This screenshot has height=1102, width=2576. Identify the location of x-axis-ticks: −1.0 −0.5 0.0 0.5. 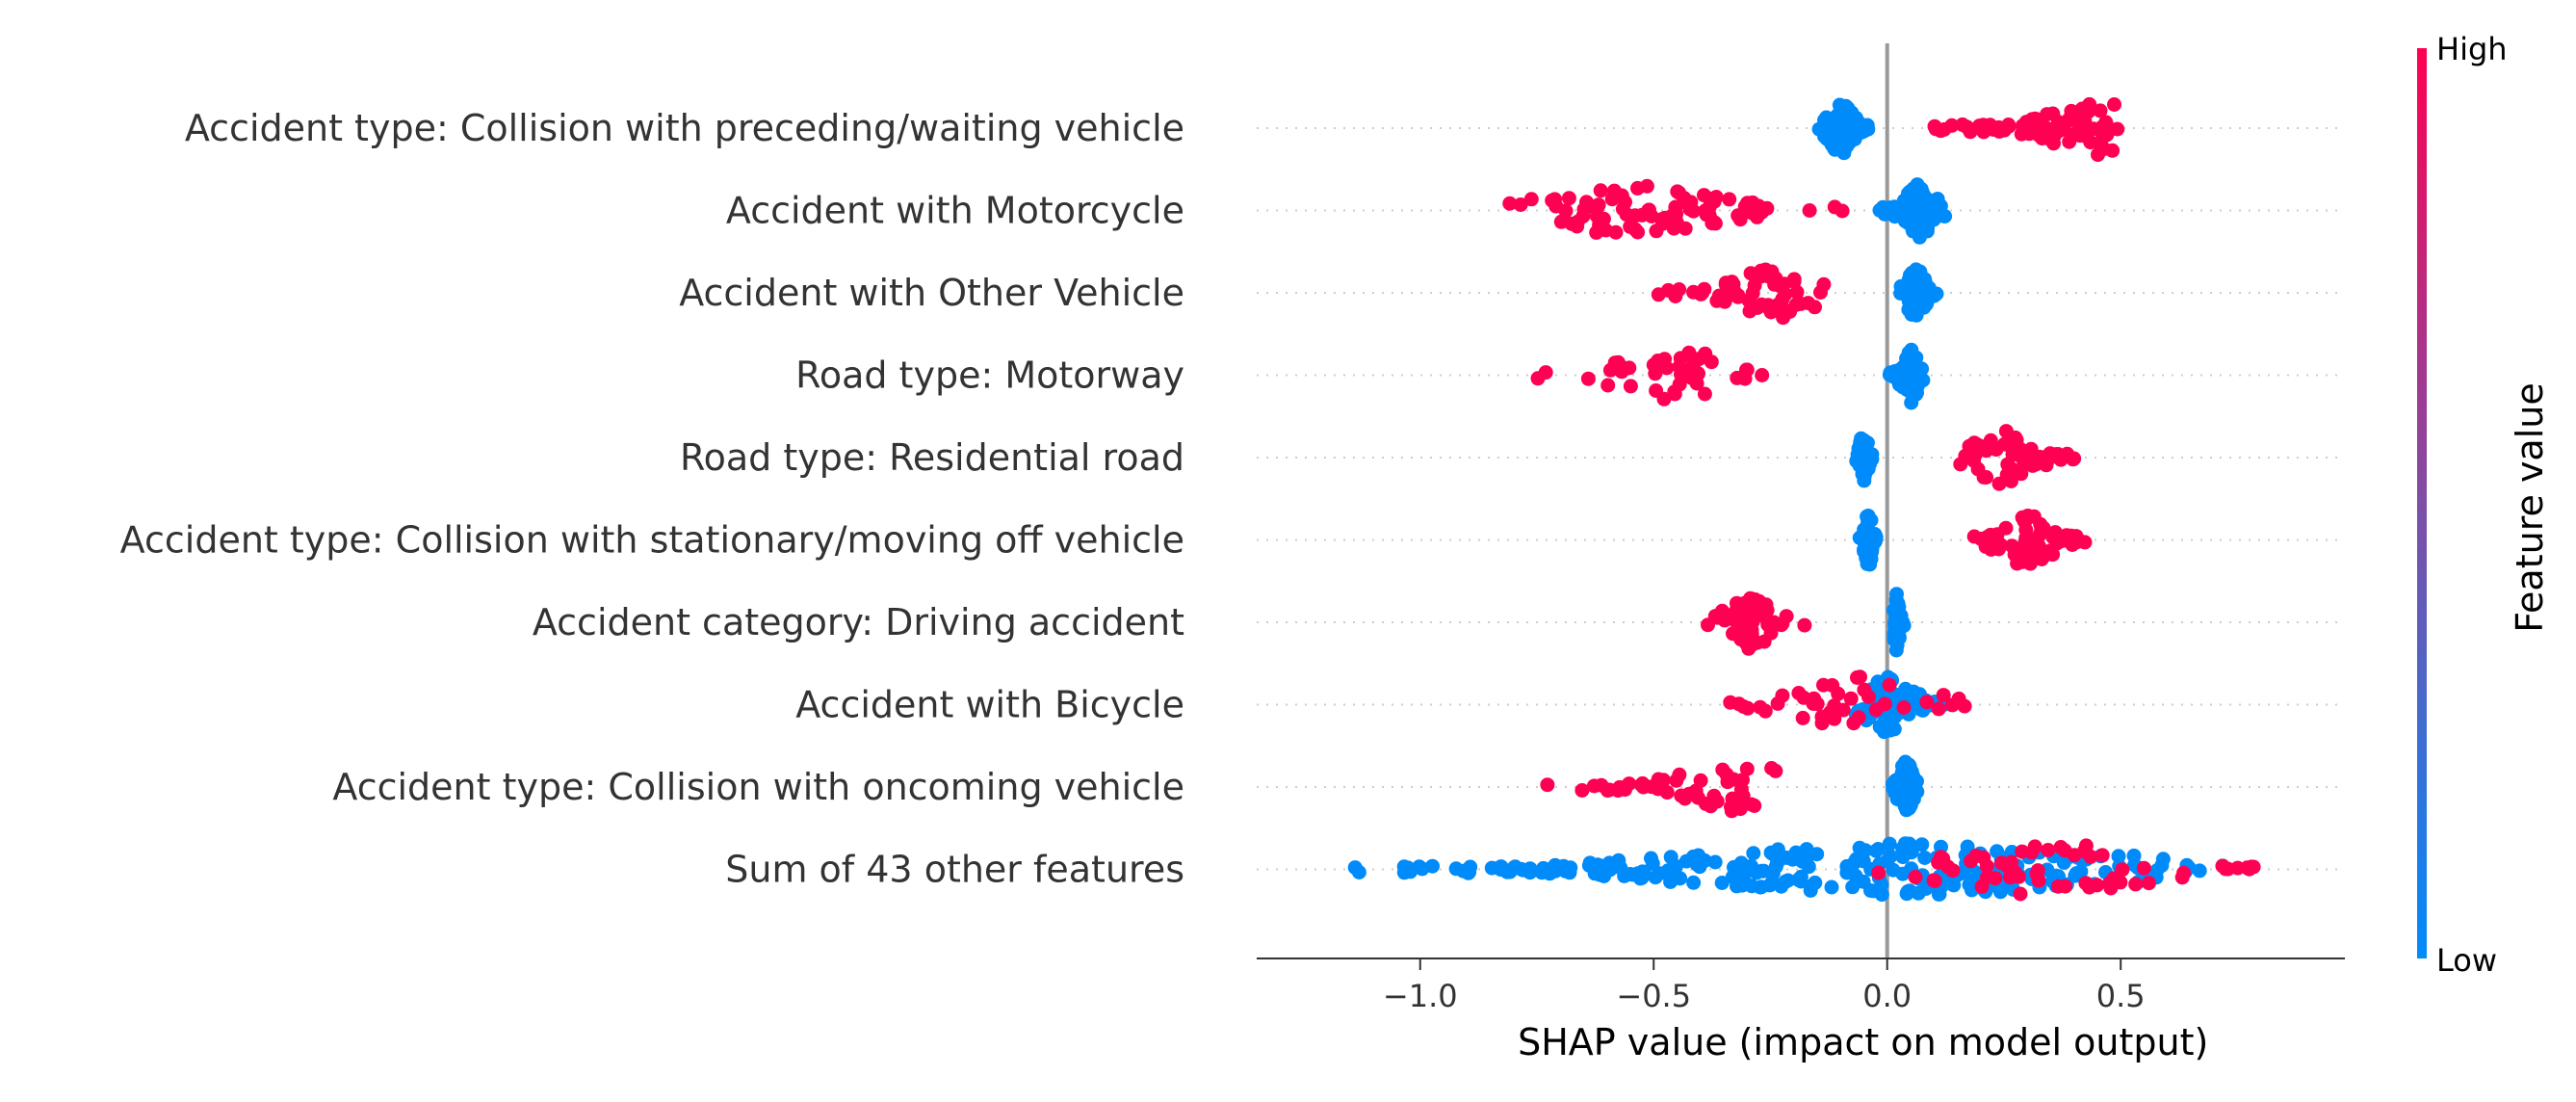
(1764, 986).